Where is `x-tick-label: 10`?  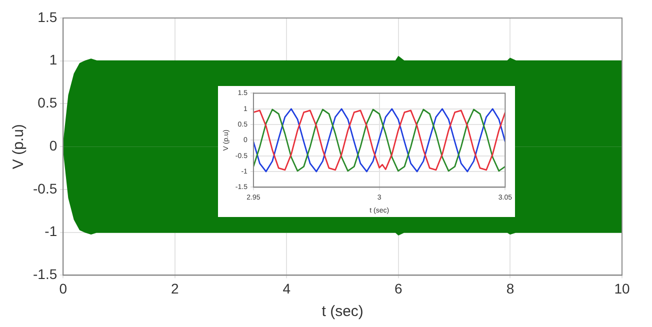
x-tick-label: 10 is located at coordinates (622, 288).